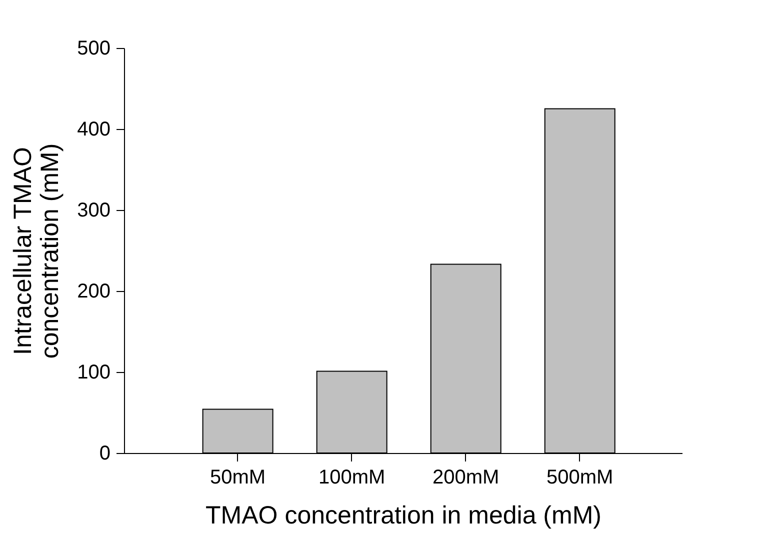 The width and height of the screenshot is (760, 542). Describe the element at coordinates (93, 291) in the screenshot. I see `y-tick-label: 200` at that location.